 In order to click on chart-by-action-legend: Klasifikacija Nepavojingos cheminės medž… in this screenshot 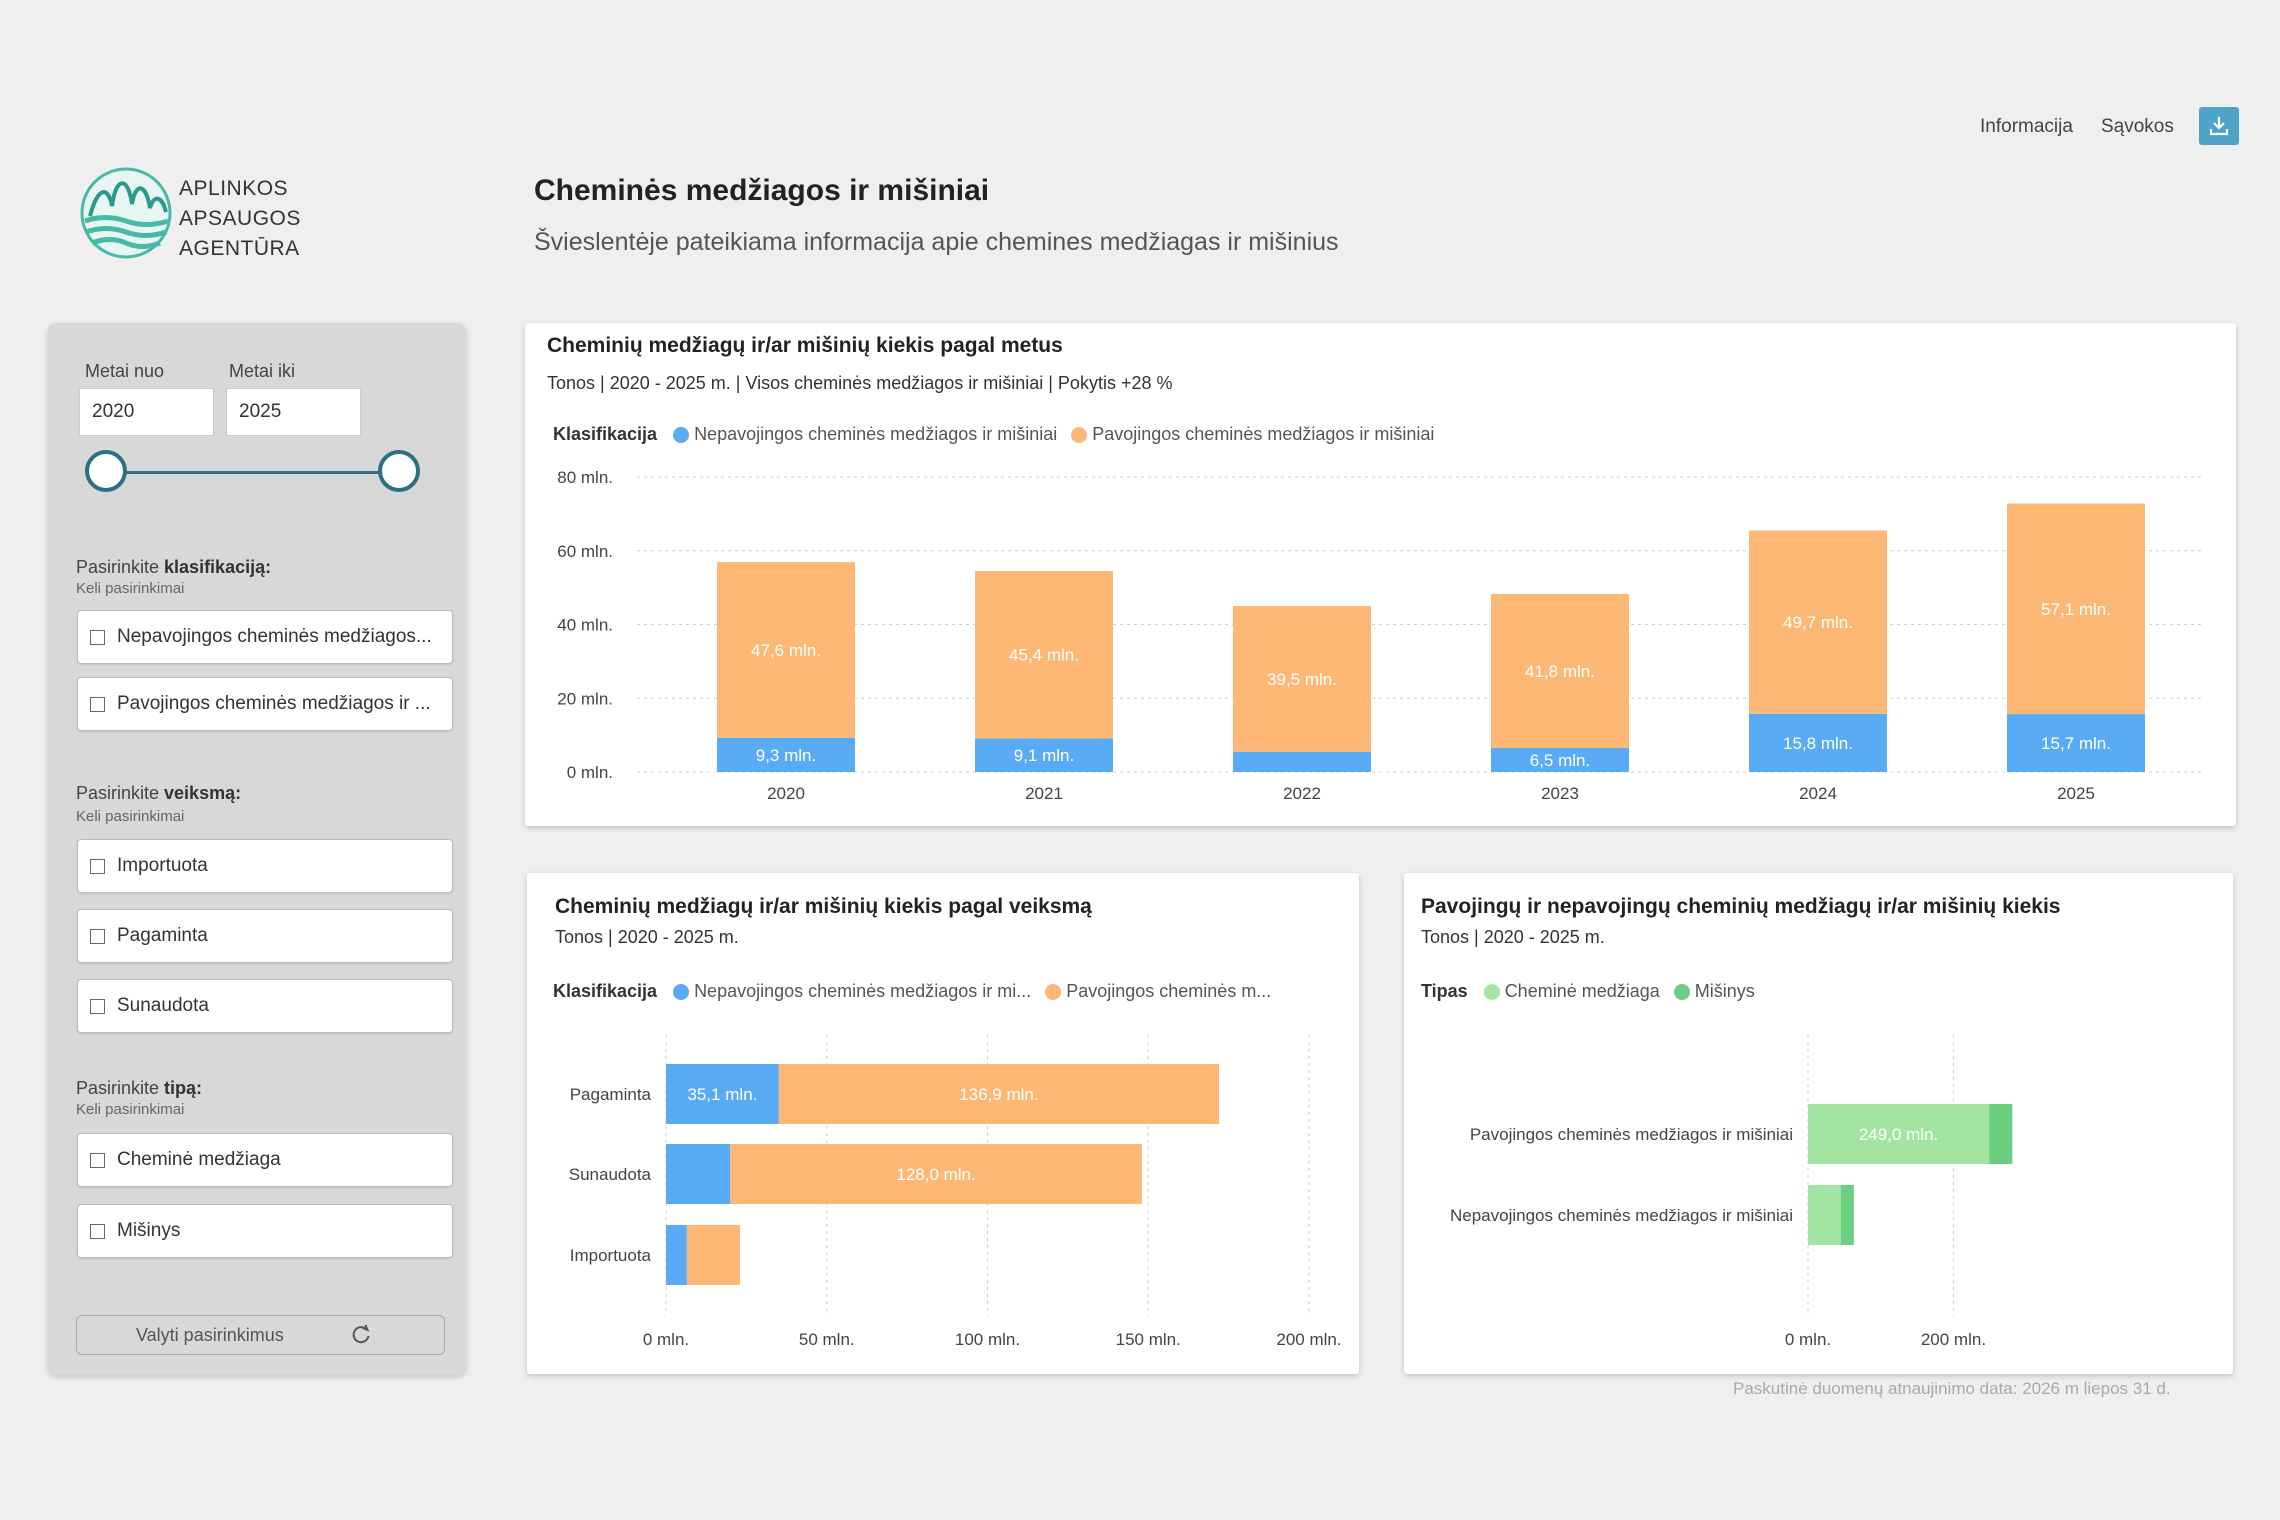, I will do `click(919, 991)`.